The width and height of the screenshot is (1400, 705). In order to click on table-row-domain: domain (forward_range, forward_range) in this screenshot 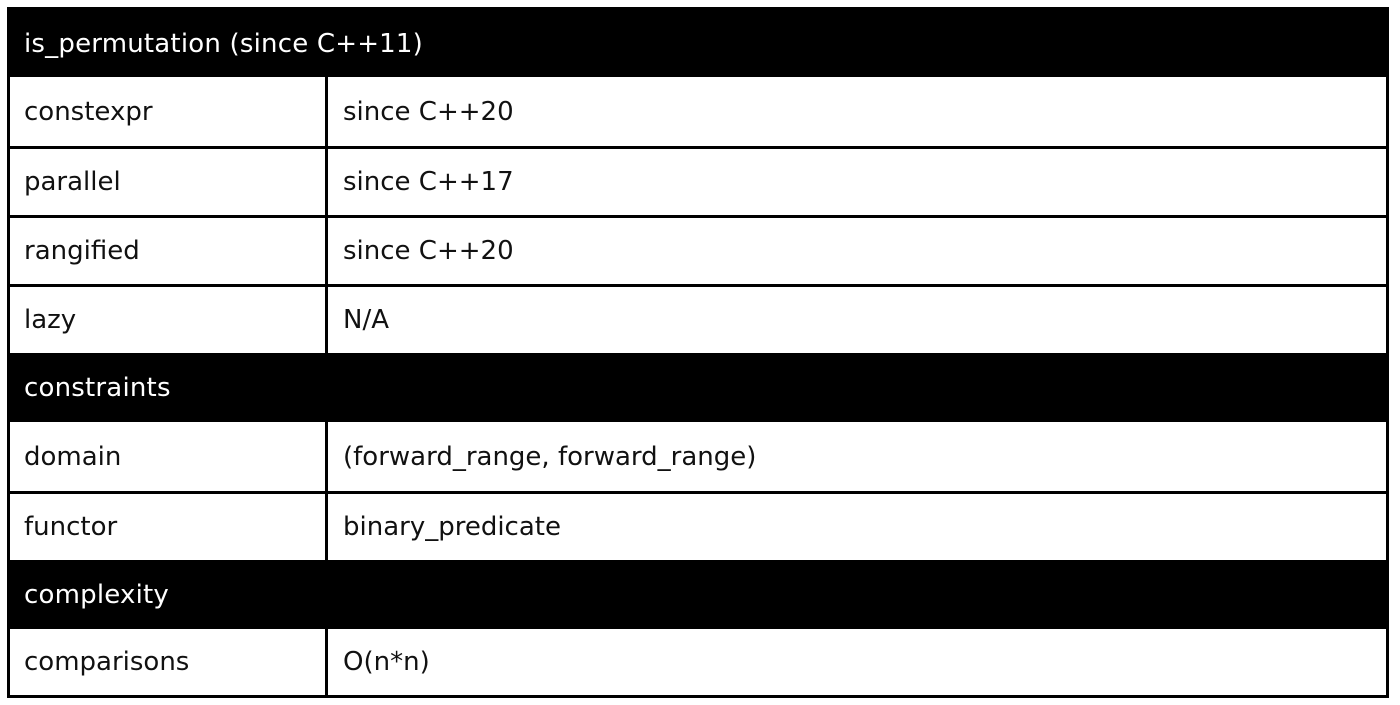, I will do `click(698, 456)`.